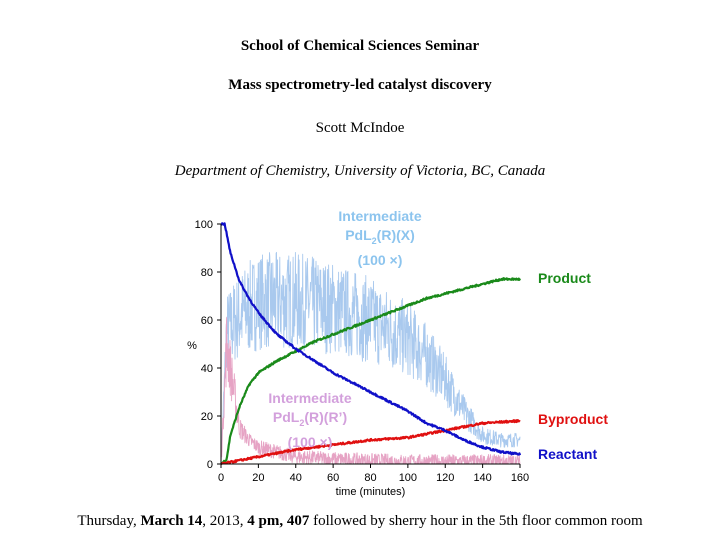 The height and width of the screenshot is (540, 720). I want to click on x-tick-label: 40, so click(296, 478).